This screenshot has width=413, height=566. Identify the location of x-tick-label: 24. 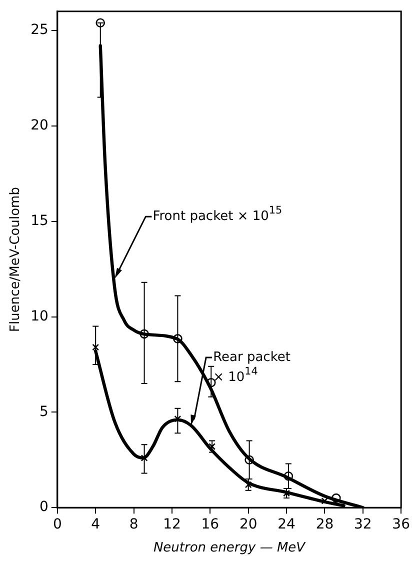
(287, 524).